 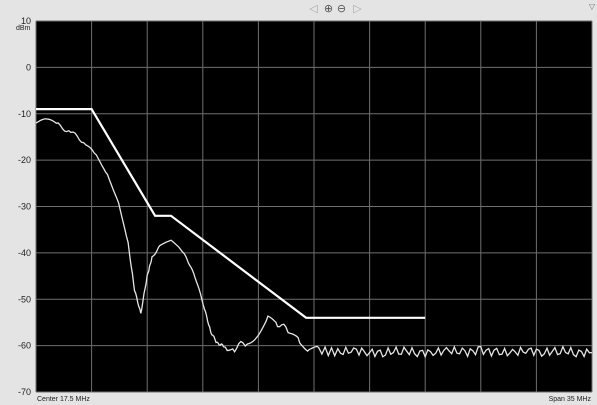 I want to click on y-tick-label: -60, so click(x=24, y=346).